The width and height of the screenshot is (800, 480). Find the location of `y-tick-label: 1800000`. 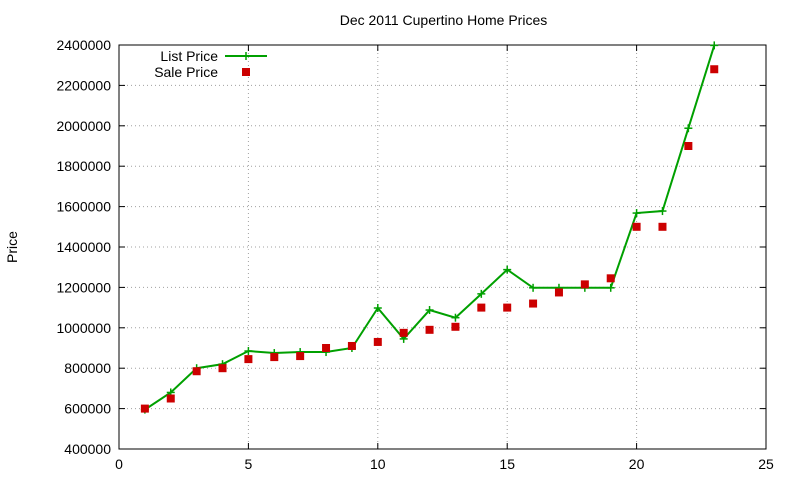

y-tick-label: 1800000 is located at coordinates (83, 166).